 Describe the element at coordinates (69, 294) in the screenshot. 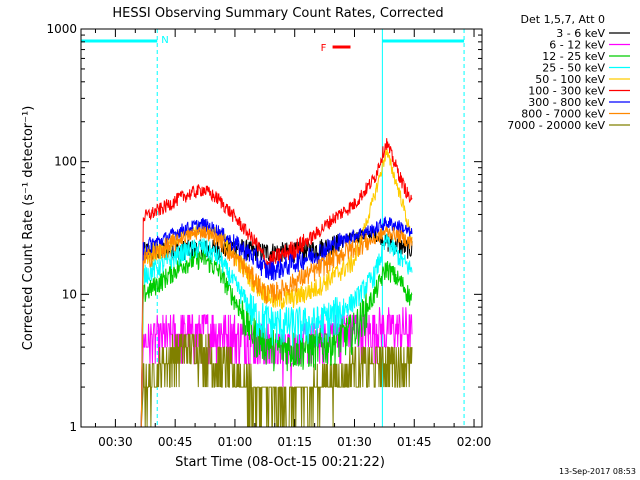

I see `y-tick-label: 10` at that location.